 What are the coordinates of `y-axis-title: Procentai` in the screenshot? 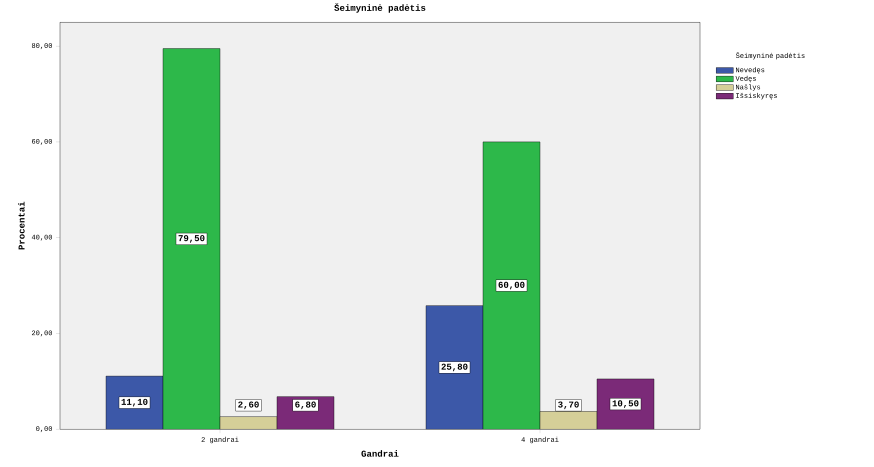 It's located at (21, 226).